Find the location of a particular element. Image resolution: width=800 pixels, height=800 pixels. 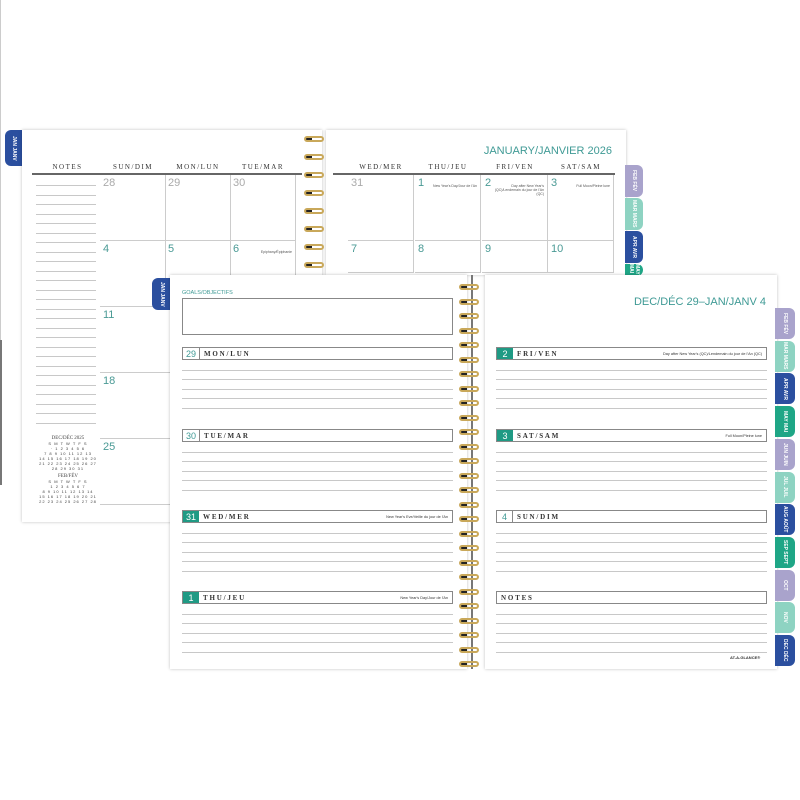

day-header: 30 TUE/MAR is located at coordinates (317, 435).